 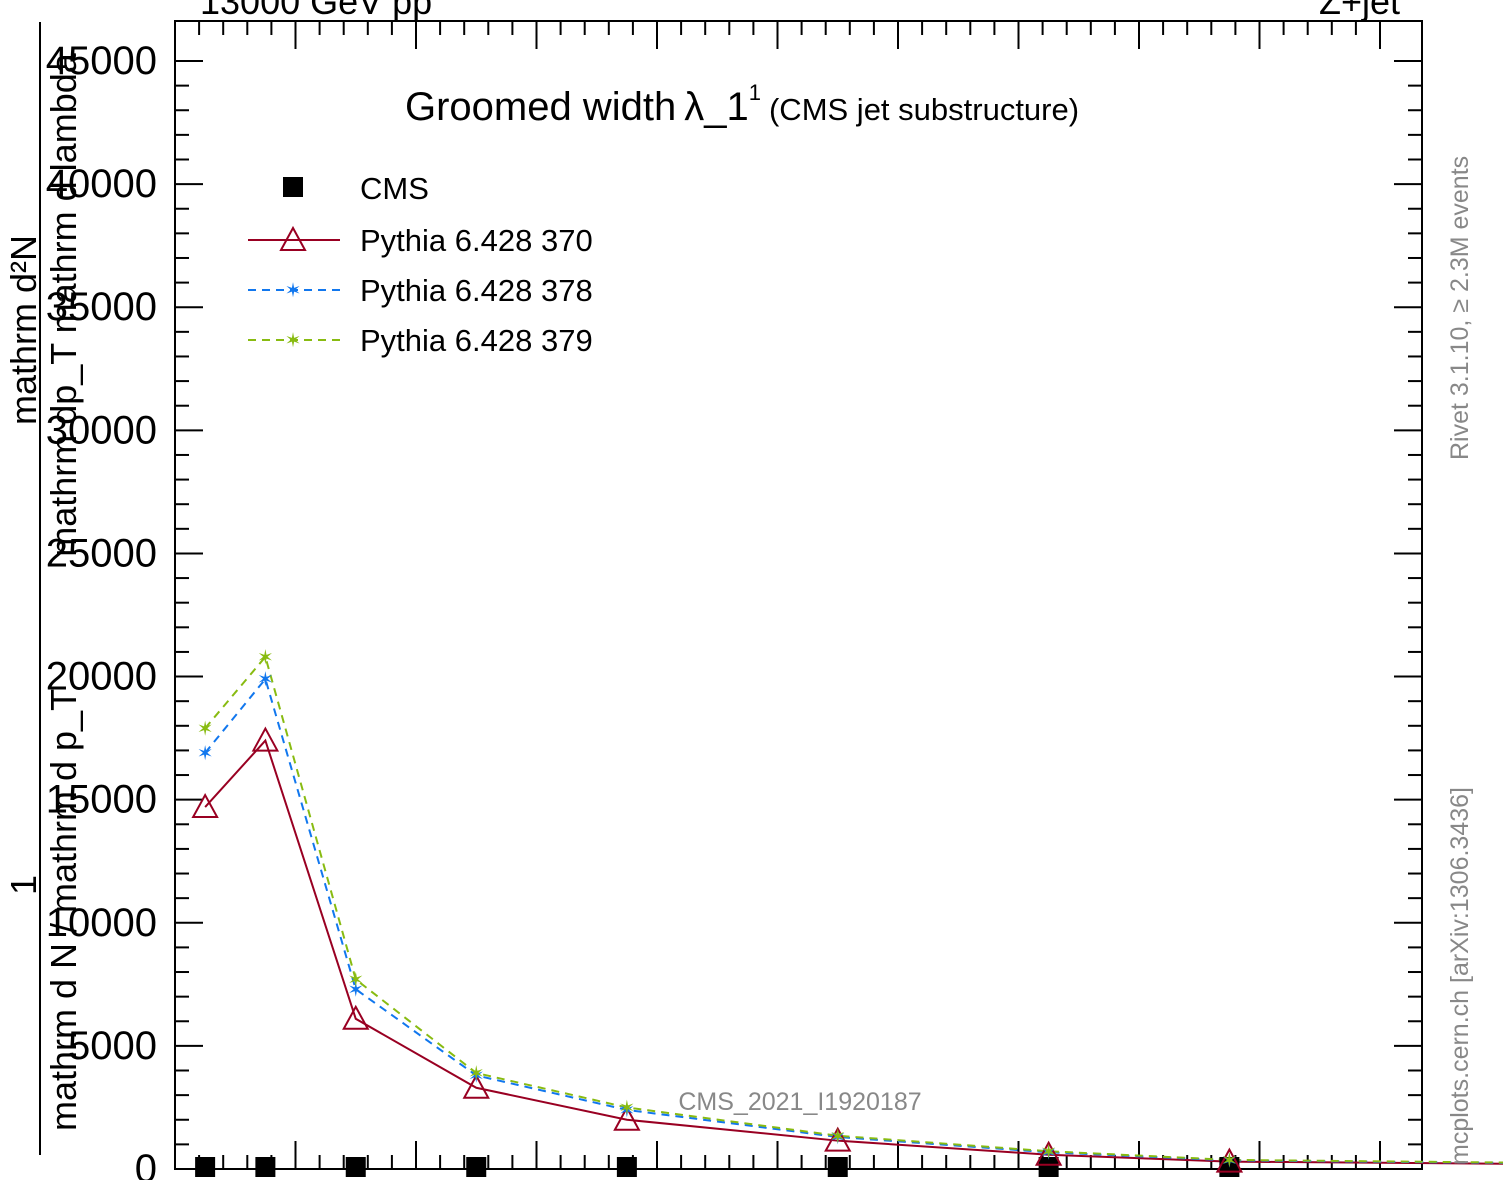 What do you see at coordinates (1359, 11) in the screenshot?
I see `process-label: Z+jet` at bounding box center [1359, 11].